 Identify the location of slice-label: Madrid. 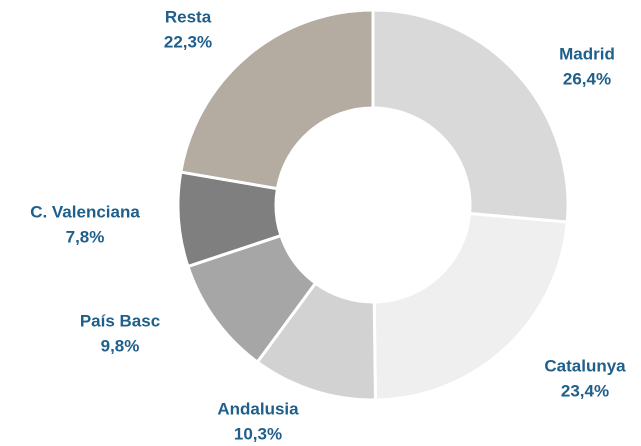
(587, 53).